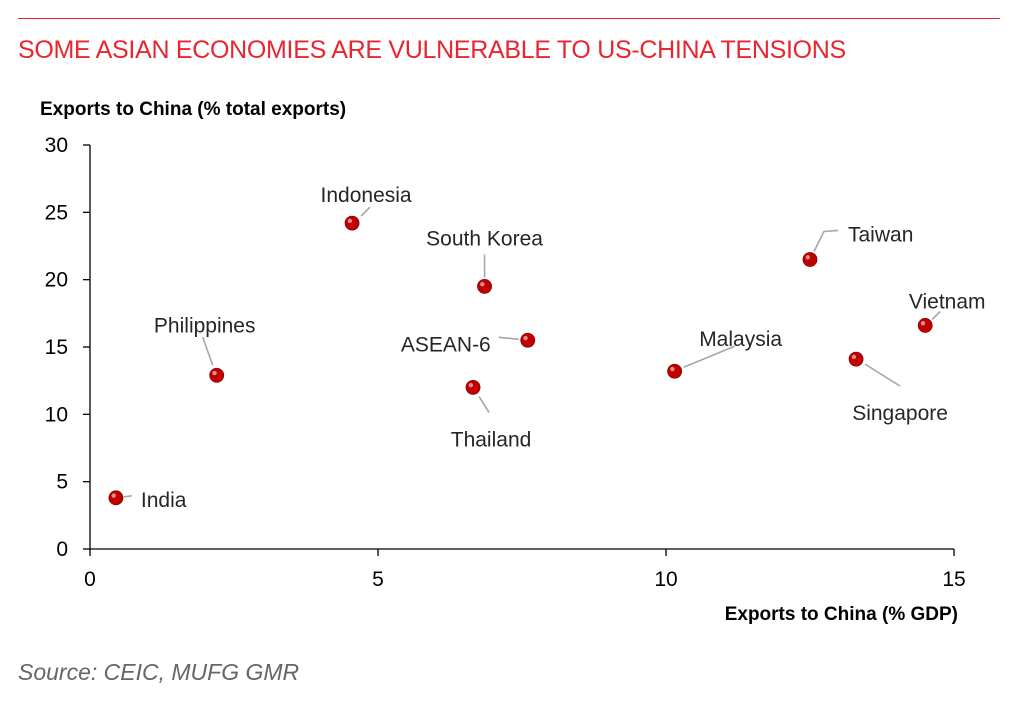  What do you see at coordinates (62, 482) in the screenshot?
I see `y-tick-label: 5` at bounding box center [62, 482].